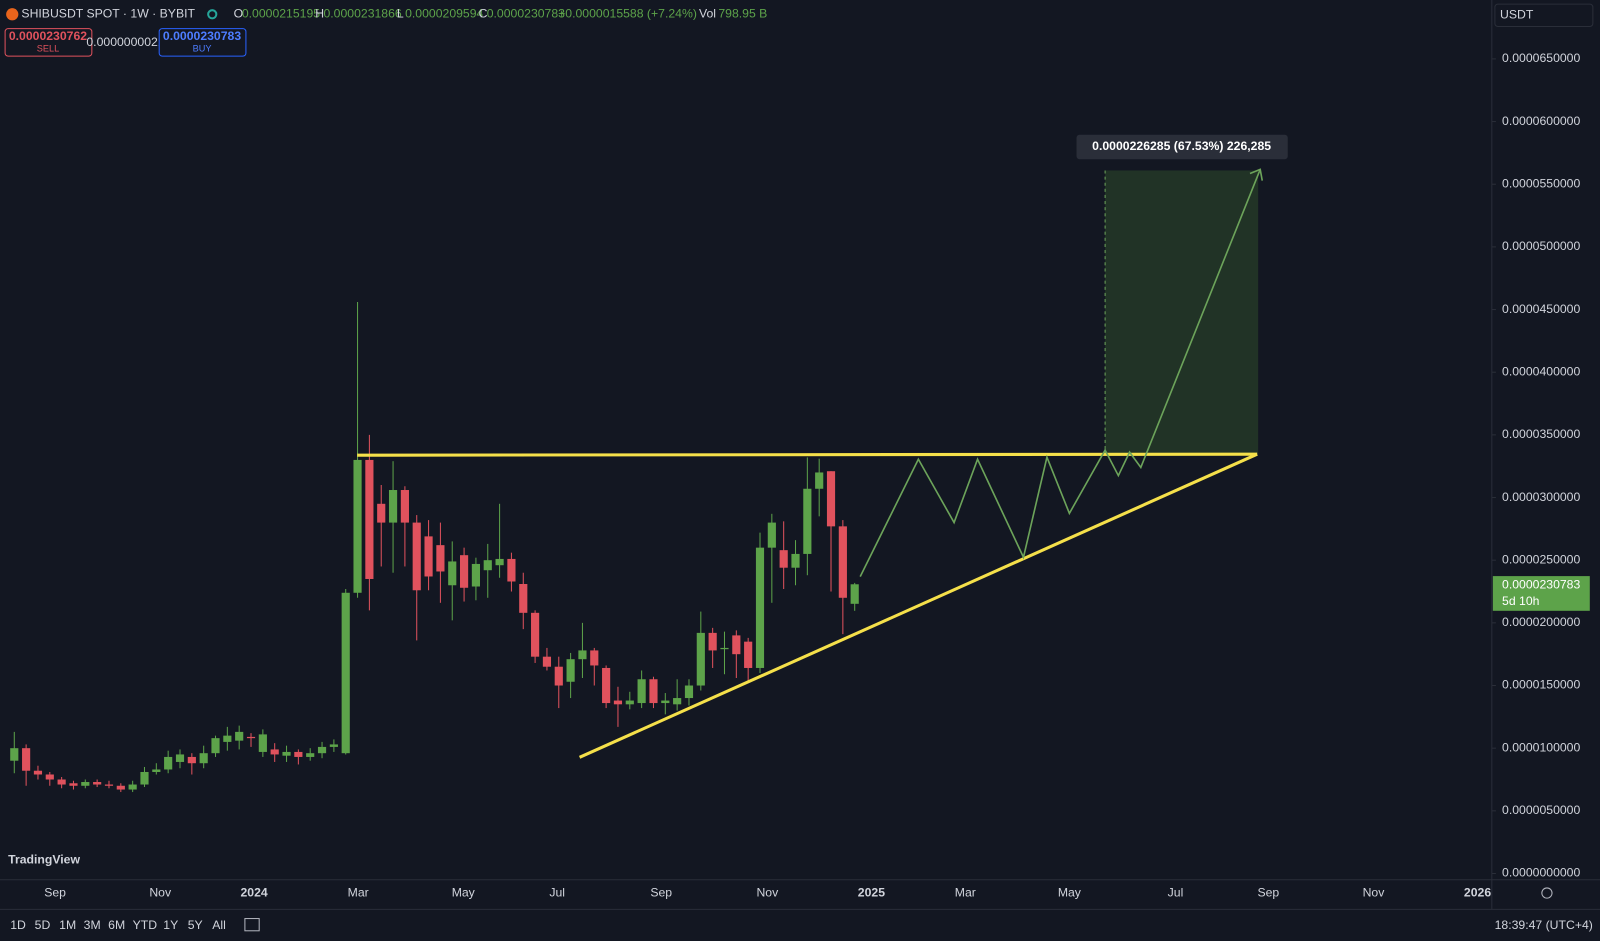 Image resolution: width=1600 pixels, height=941 pixels. I want to click on ohlc-value: 0.0000209594, so click(444, 14).